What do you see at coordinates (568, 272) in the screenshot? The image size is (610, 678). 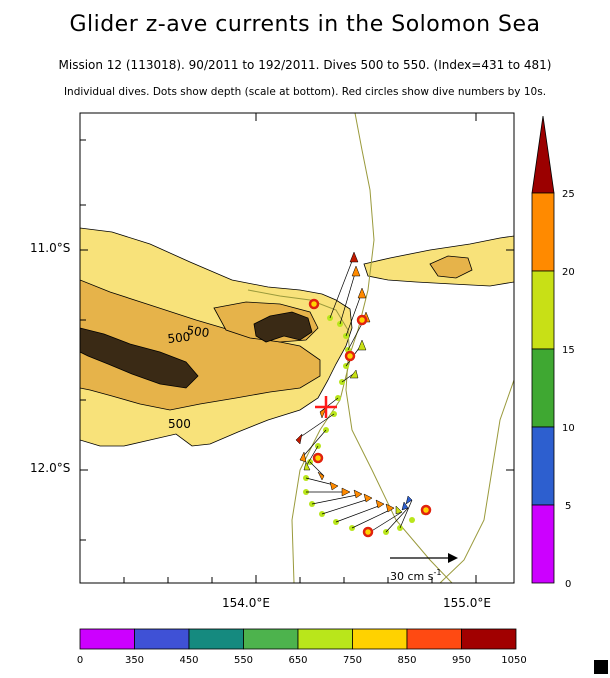 I see `speed-tick-label: 20` at bounding box center [568, 272].